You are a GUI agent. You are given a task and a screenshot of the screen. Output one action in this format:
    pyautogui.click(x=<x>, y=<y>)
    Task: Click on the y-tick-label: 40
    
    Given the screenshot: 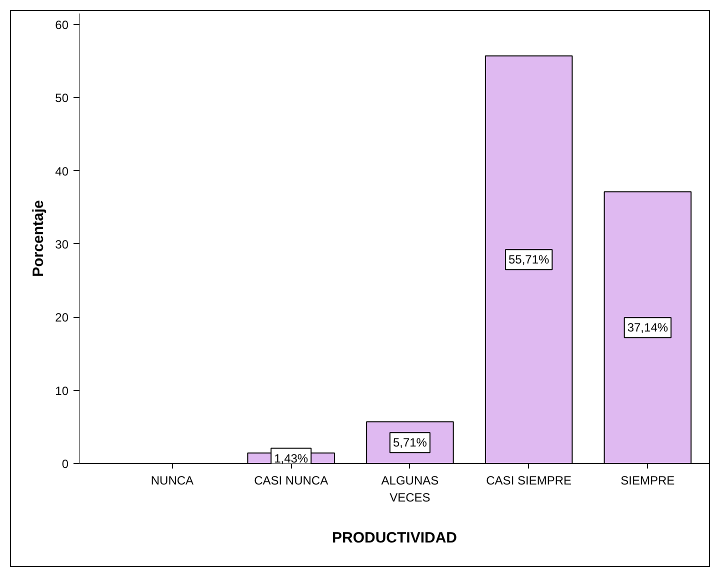 What is the action you would take?
    pyautogui.click(x=62, y=171)
    